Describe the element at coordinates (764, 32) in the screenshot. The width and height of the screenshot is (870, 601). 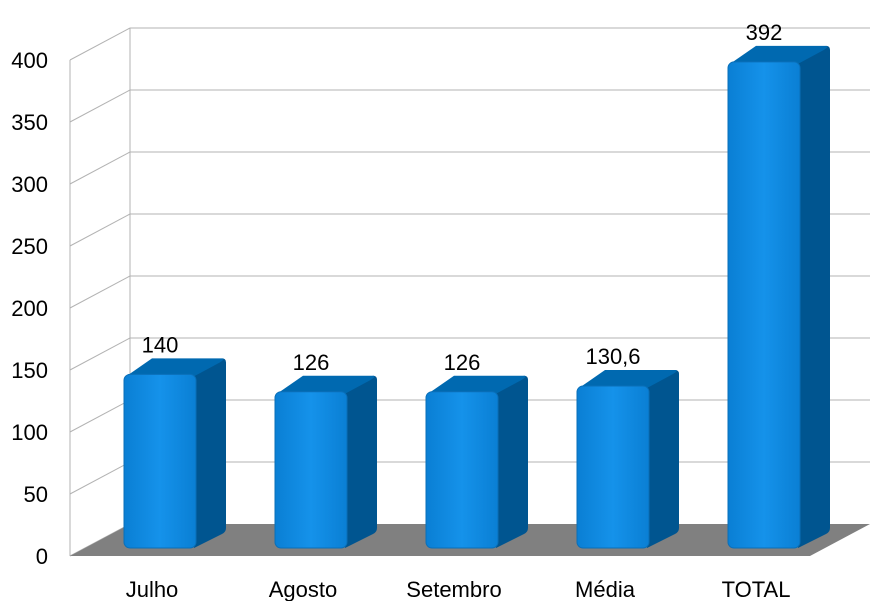
I see `data-label: 392` at that location.